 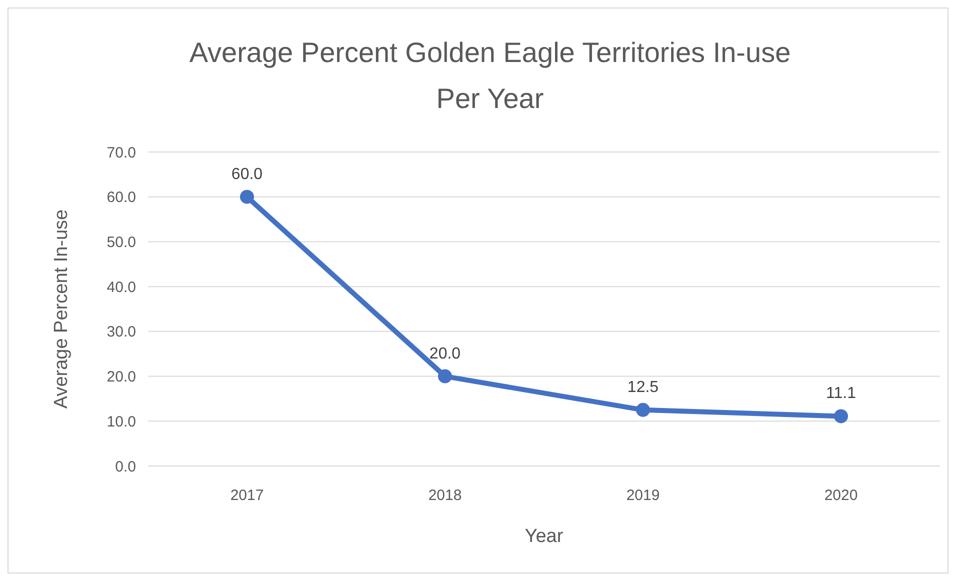 What do you see at coordinates (121, 287) in the screenshot?
I see `y-tick-label: 40.0` at bounding box center [121, 287].